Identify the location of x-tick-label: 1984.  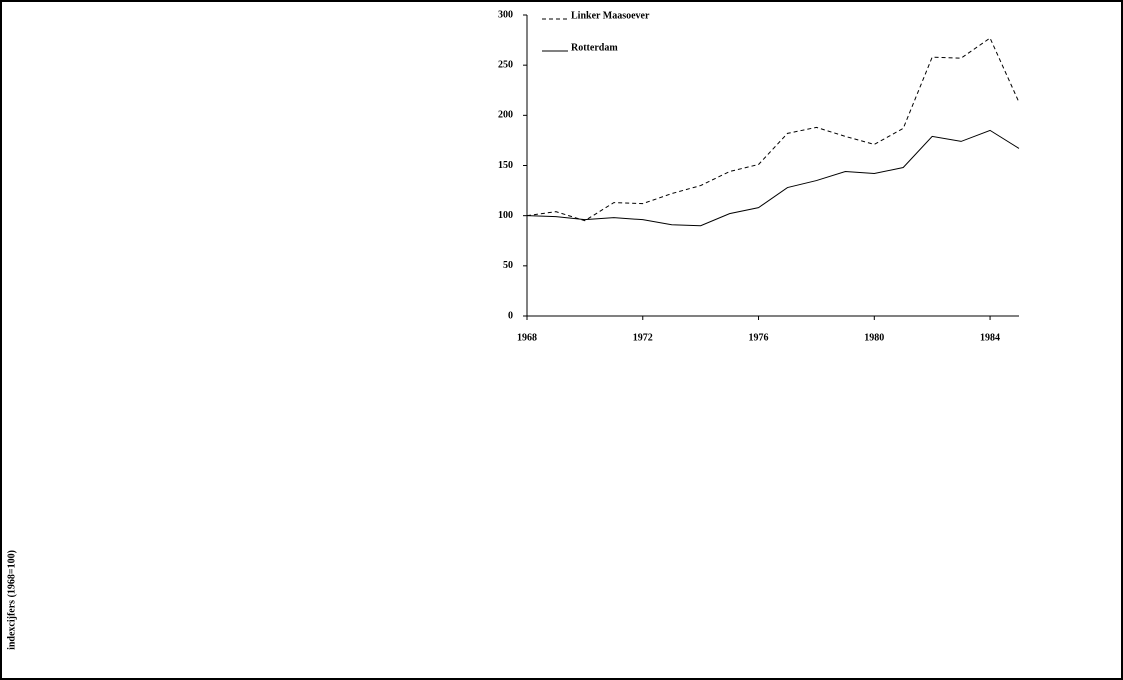
(990, 337).